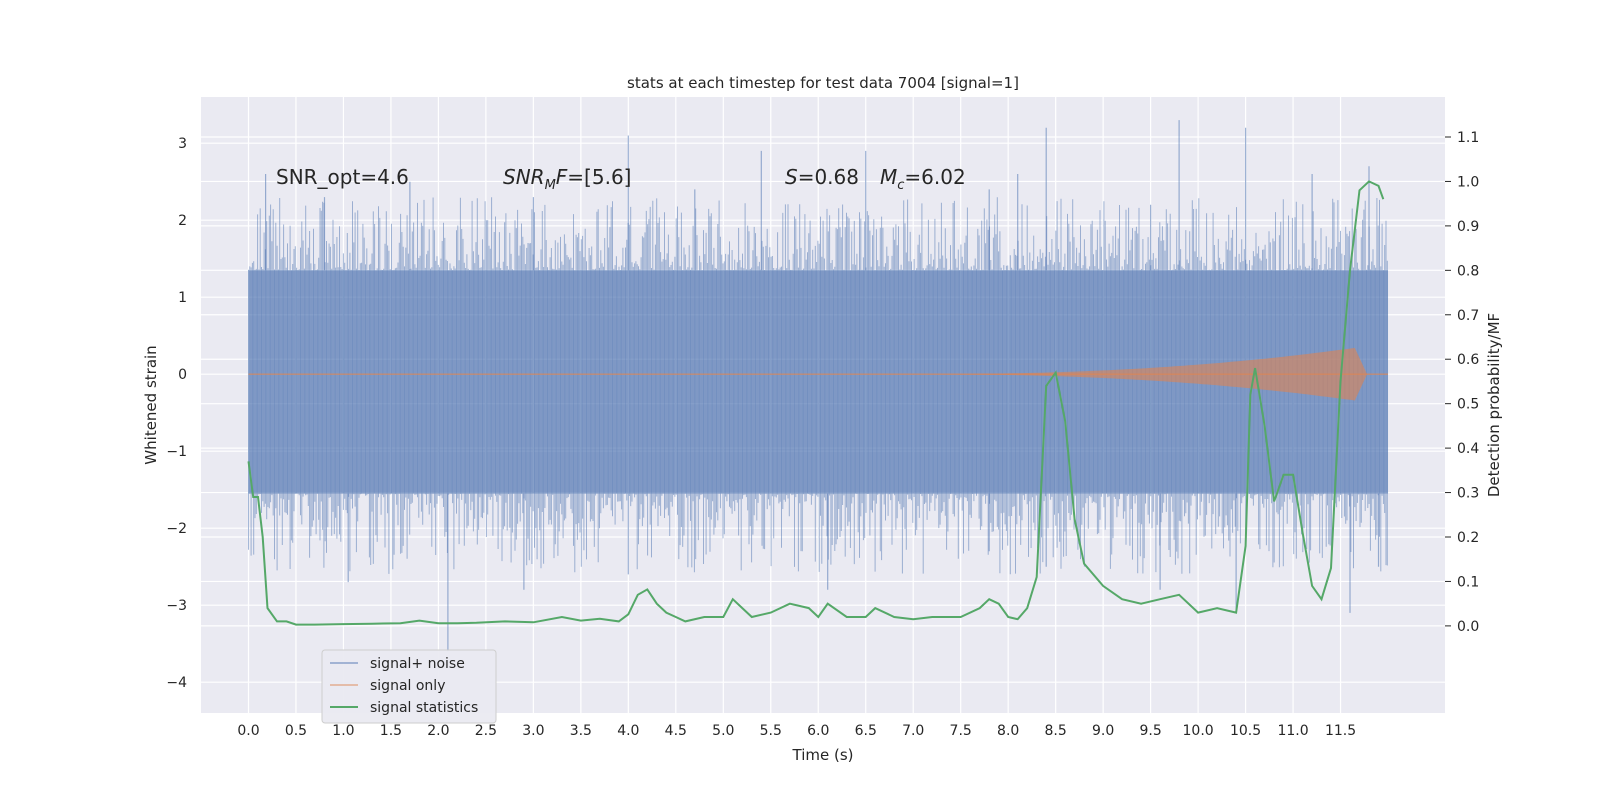 This screenshot has width=1600, height=800. I want to click on x-tick-label: 9.0, so click(1103, 731).